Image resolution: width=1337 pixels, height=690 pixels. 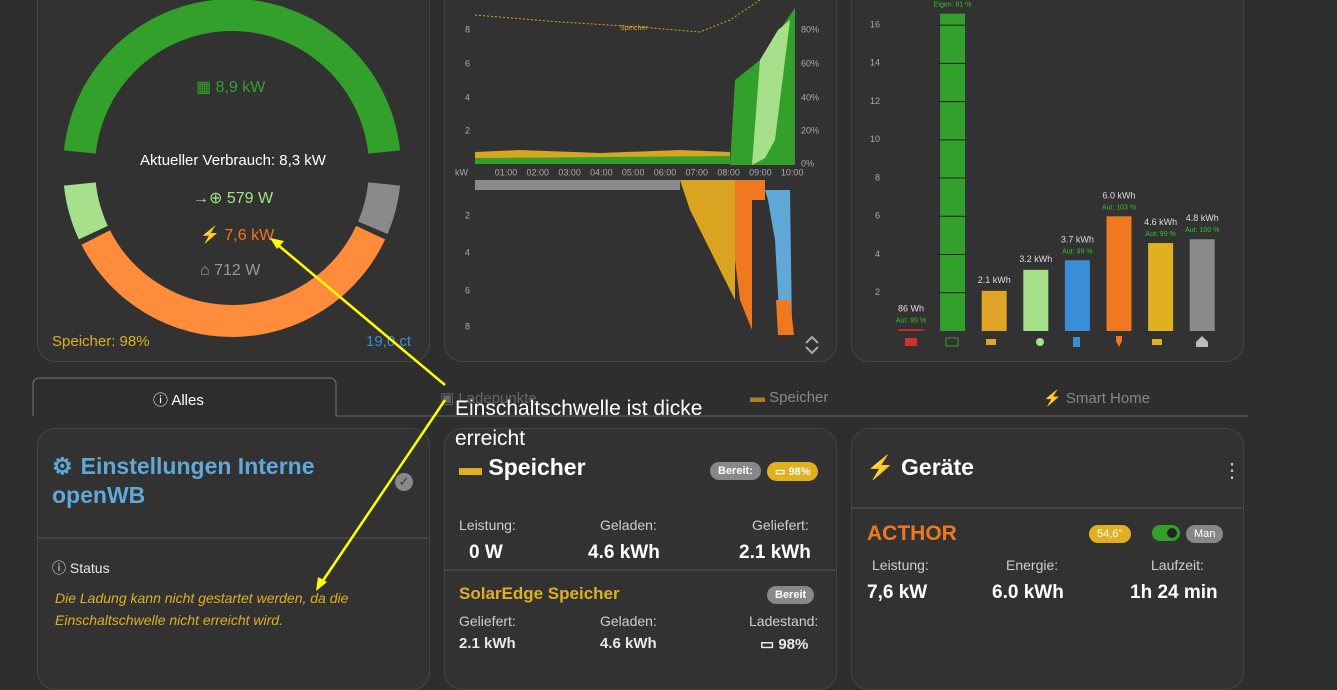 I want to click on bar-label: 2.1 kWh, so click(x=994, y=280).